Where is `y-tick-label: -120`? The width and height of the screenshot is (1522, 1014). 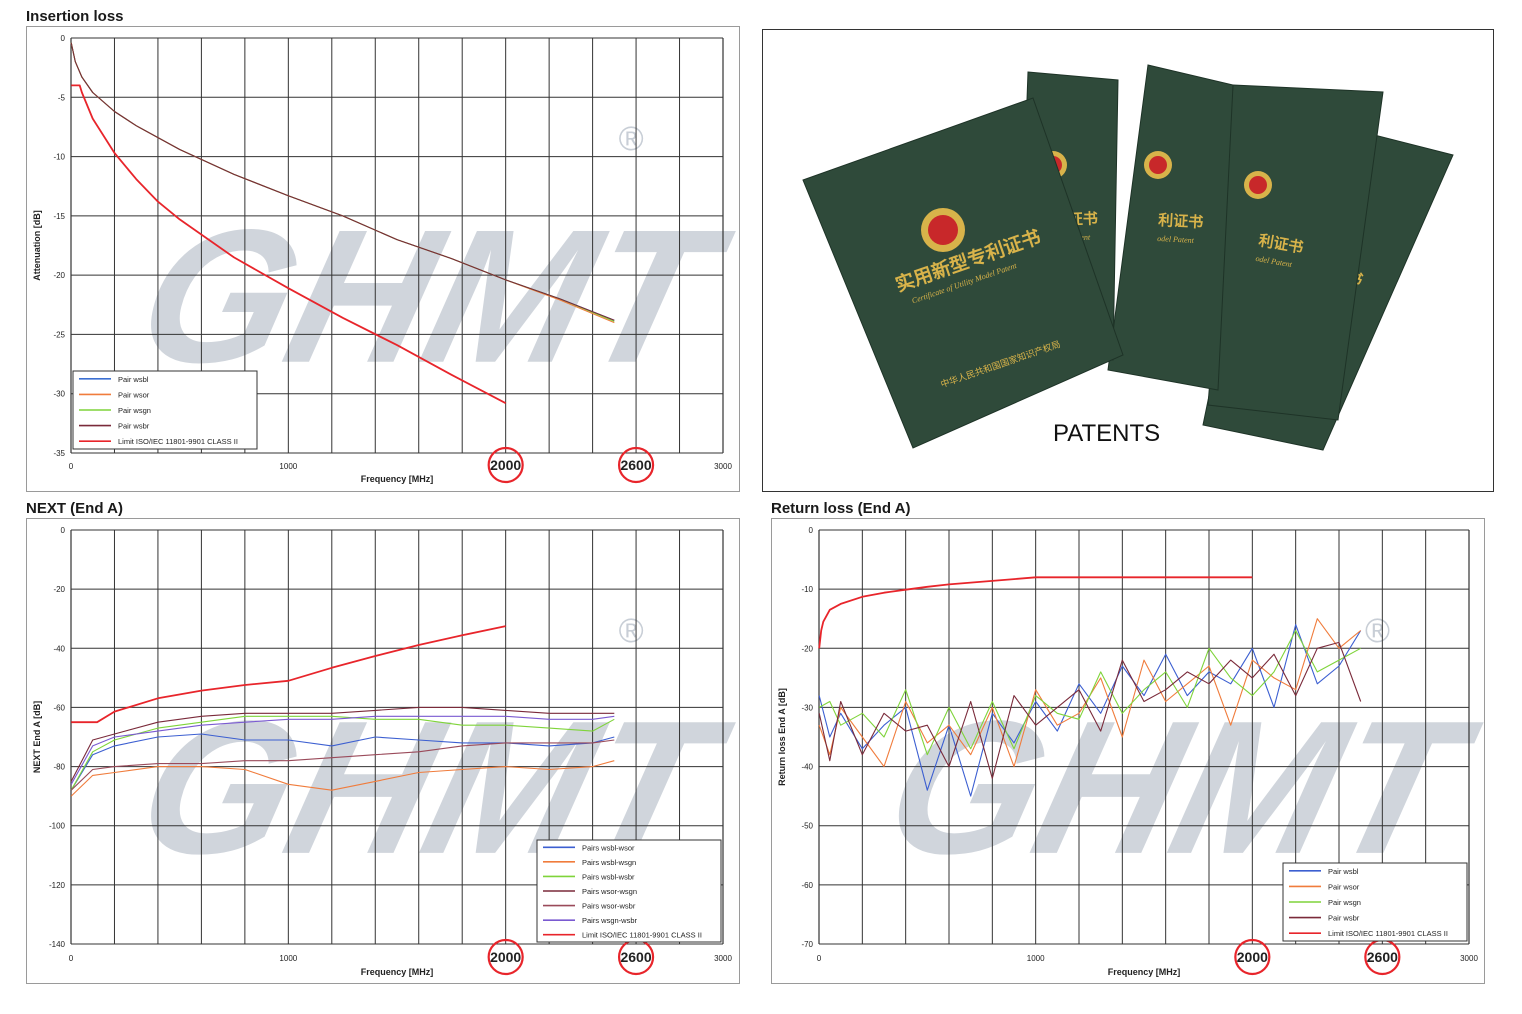 y-tick-label: -120 is located at coordinates (57, 885).